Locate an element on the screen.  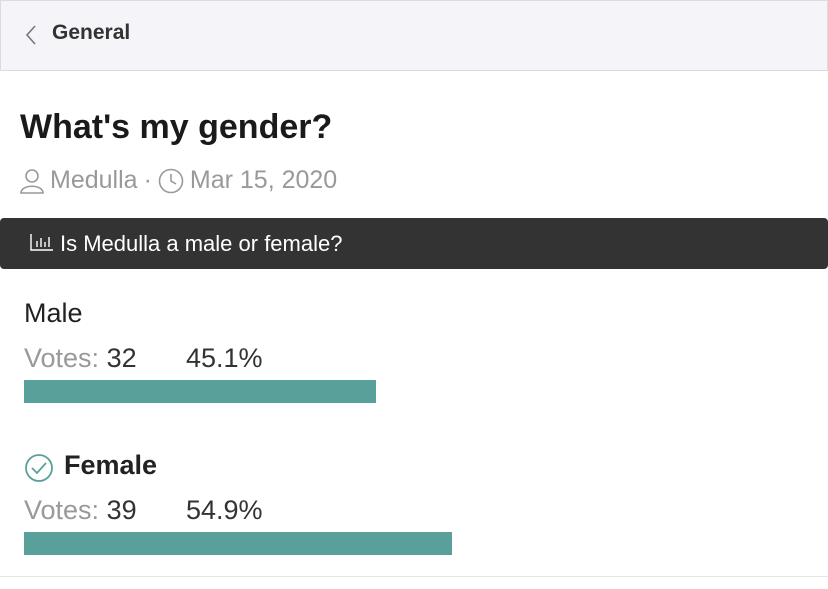
date: Mar 15, 2020 is located at coordinates (263, 180).